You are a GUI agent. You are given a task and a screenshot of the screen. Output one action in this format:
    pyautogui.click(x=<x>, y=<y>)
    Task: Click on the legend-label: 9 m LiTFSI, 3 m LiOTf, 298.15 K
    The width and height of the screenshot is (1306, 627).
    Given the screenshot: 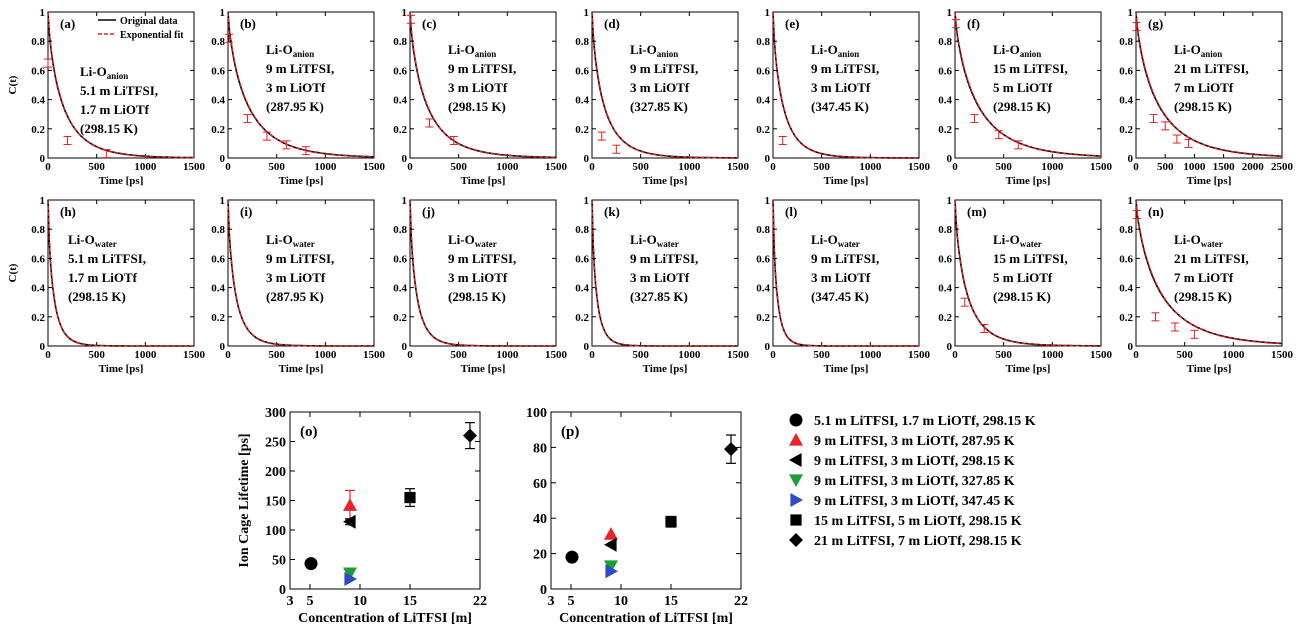 What is the action you would take?
    pyautogui.click(x=914, y=461)
    